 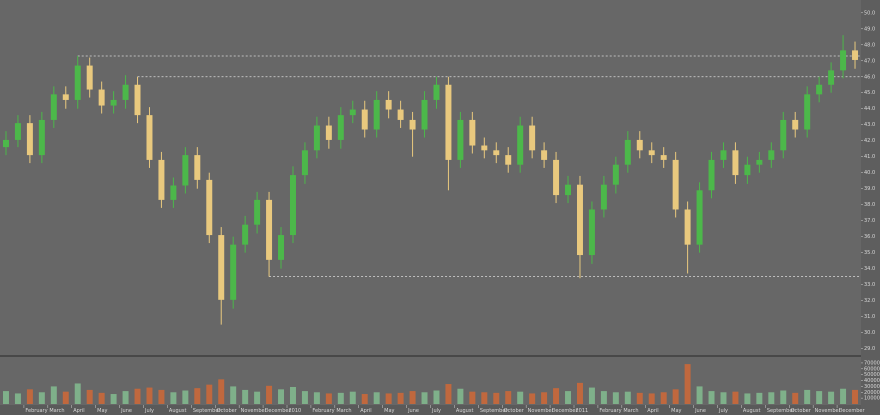 I want to click on volume-tick-label: 30000, so click(x=872, y=387).